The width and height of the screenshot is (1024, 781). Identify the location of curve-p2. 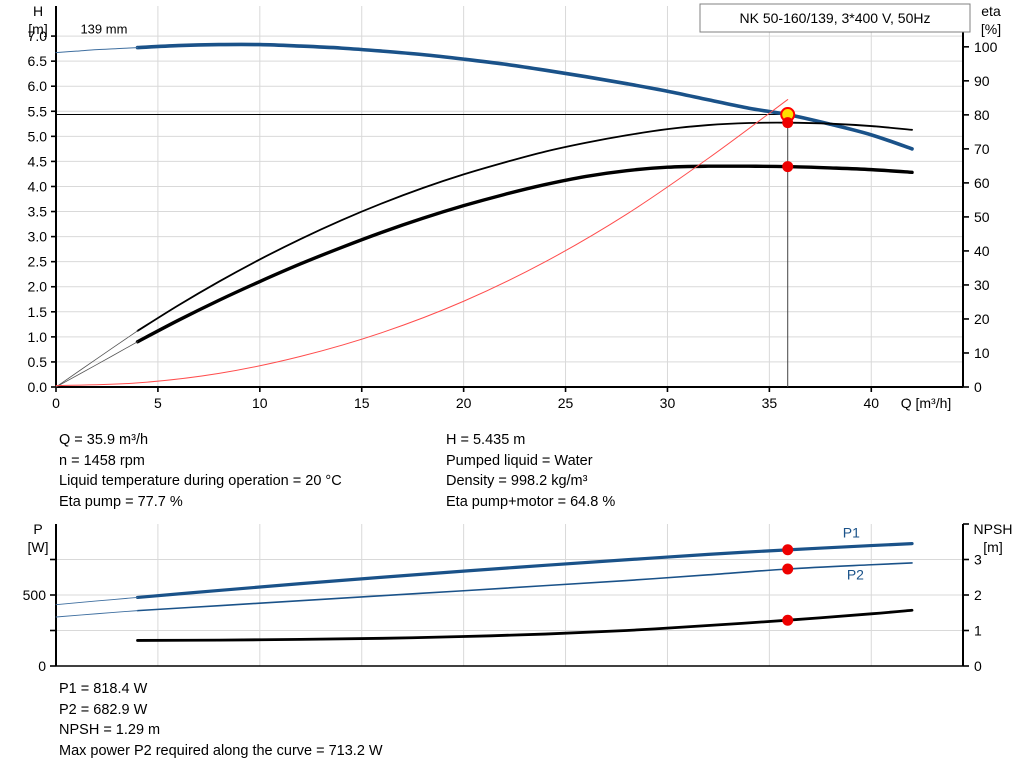
(524, 587).